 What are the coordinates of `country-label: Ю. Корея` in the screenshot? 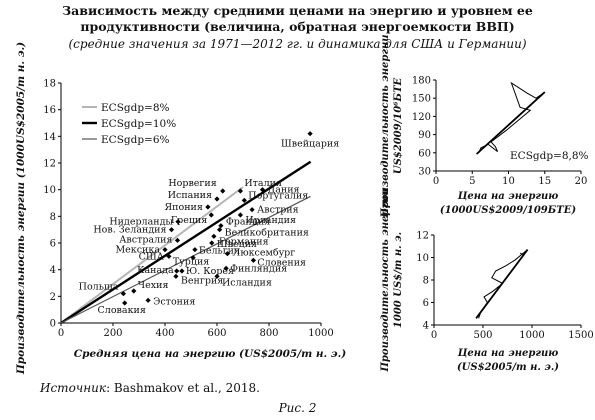 It's located at (210, 271).